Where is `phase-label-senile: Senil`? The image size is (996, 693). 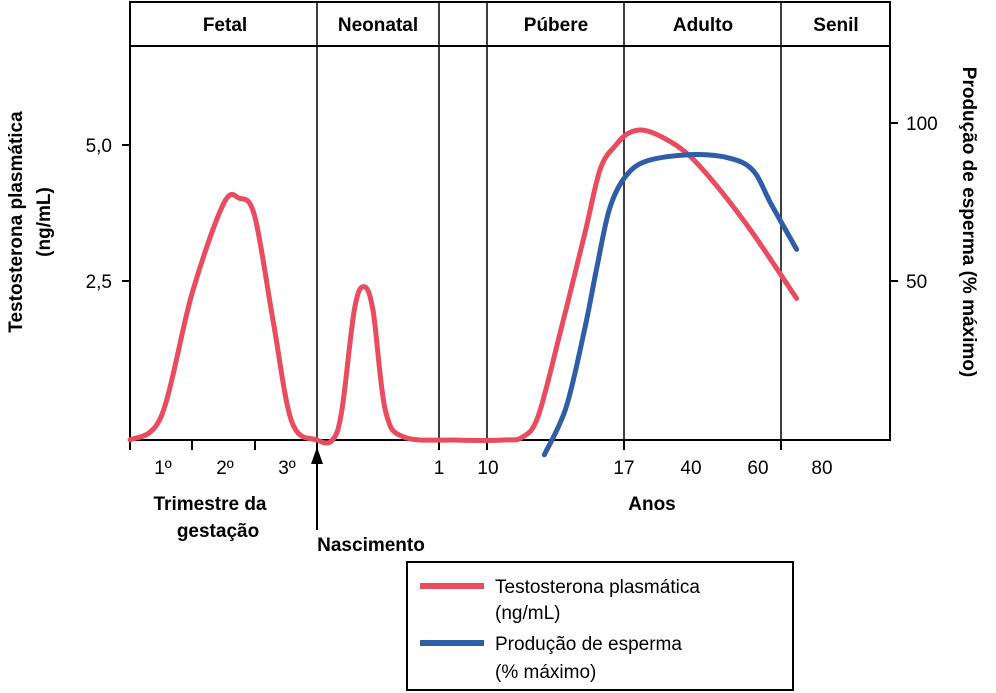 phase-label-senile: Senil is located at coordinates (835, 25).